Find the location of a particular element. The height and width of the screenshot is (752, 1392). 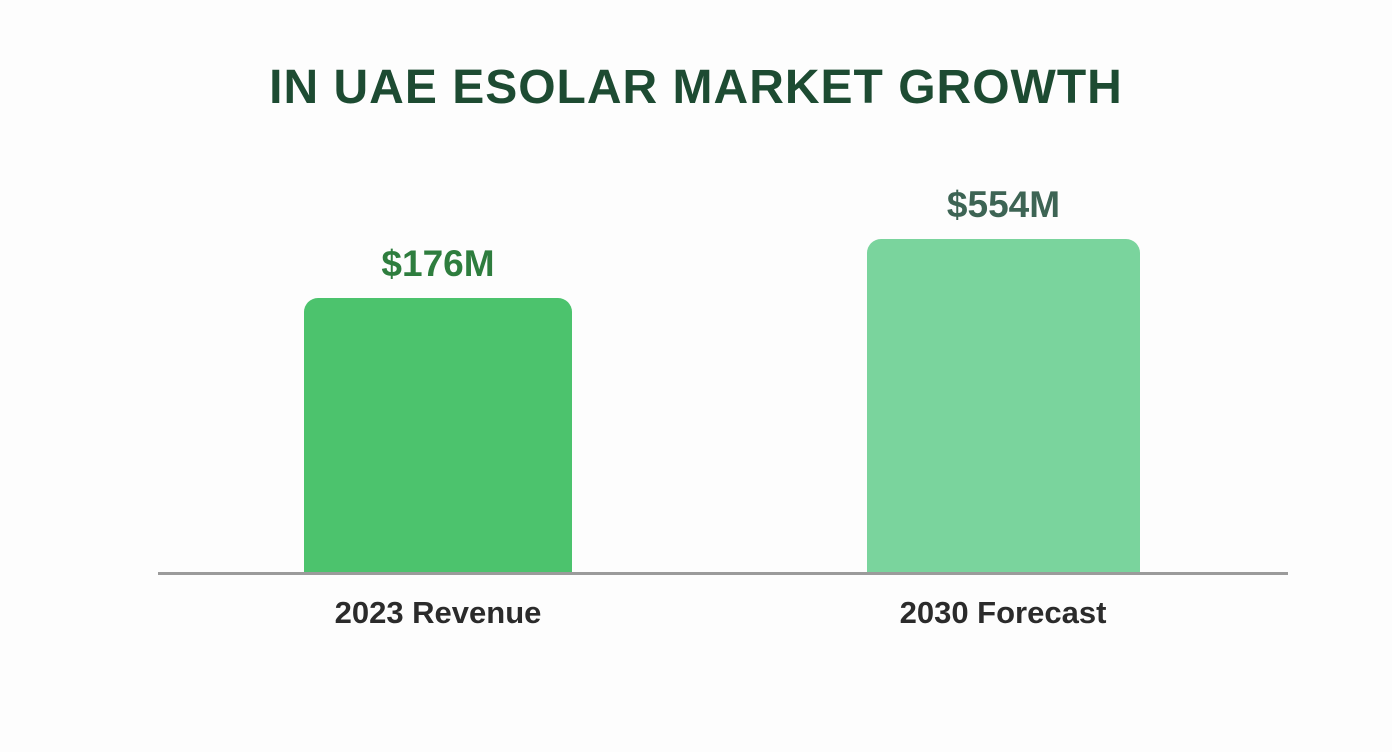

bar-value-label-2023: $176M is located at coordinates (438, 263).